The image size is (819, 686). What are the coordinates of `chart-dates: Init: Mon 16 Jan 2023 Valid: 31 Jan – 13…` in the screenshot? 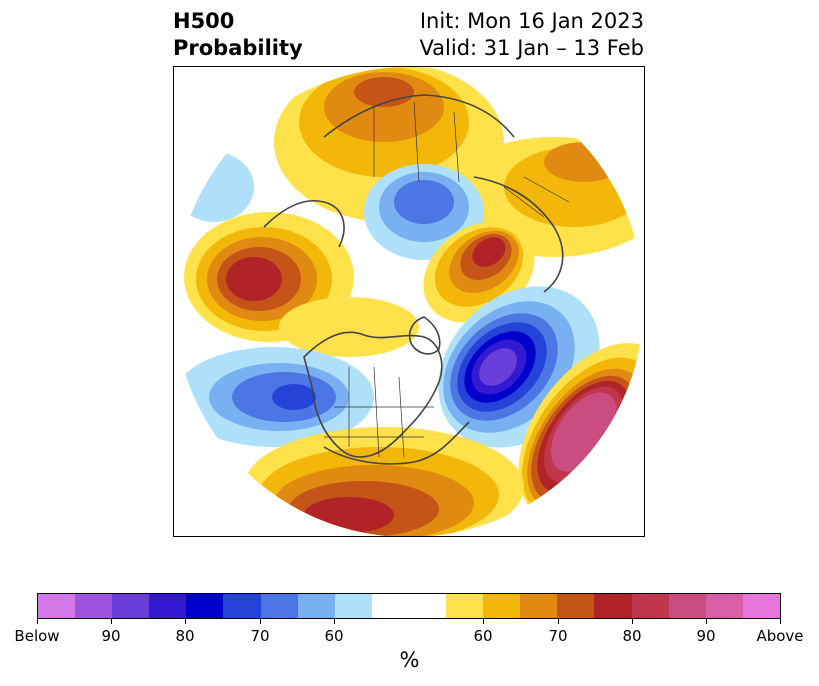 It's located at (531, 35).